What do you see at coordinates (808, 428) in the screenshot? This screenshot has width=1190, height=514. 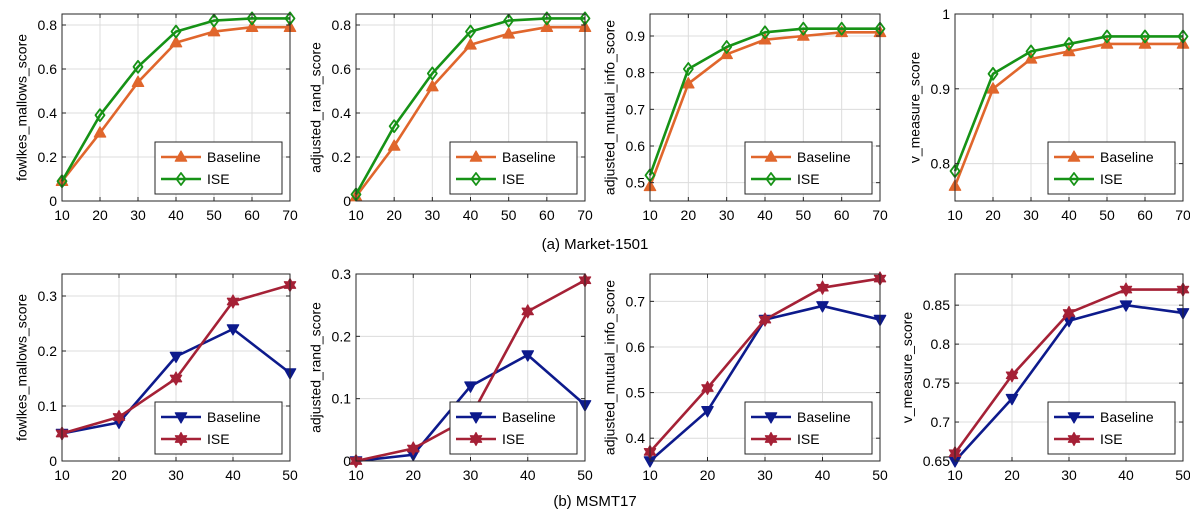 I see `legend: Baseline ISE` at bounding box center [808, 428].